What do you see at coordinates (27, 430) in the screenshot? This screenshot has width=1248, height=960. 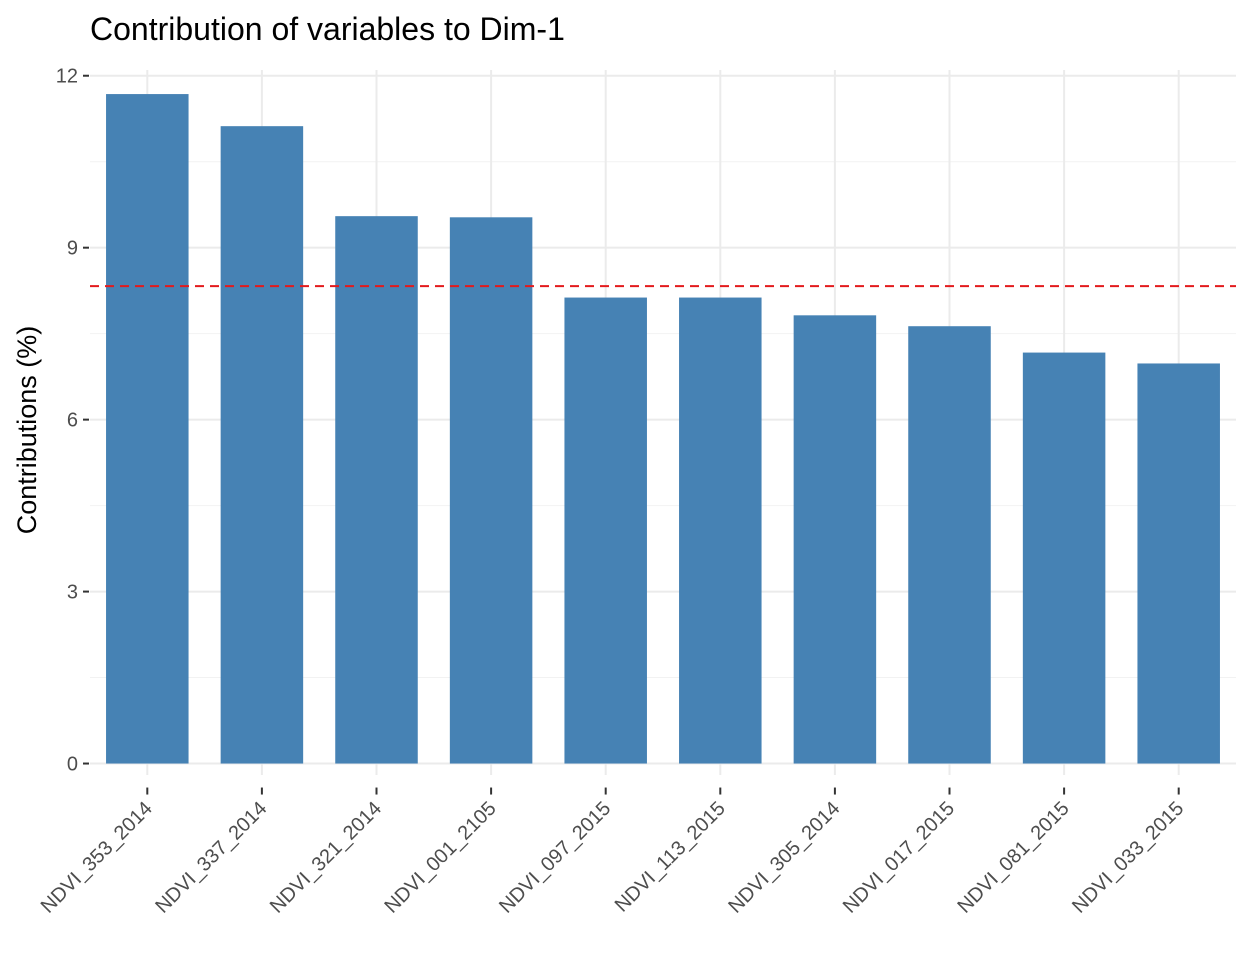 I see `y-axis-label: Contributions (%)` at bounding box center [27, 430].